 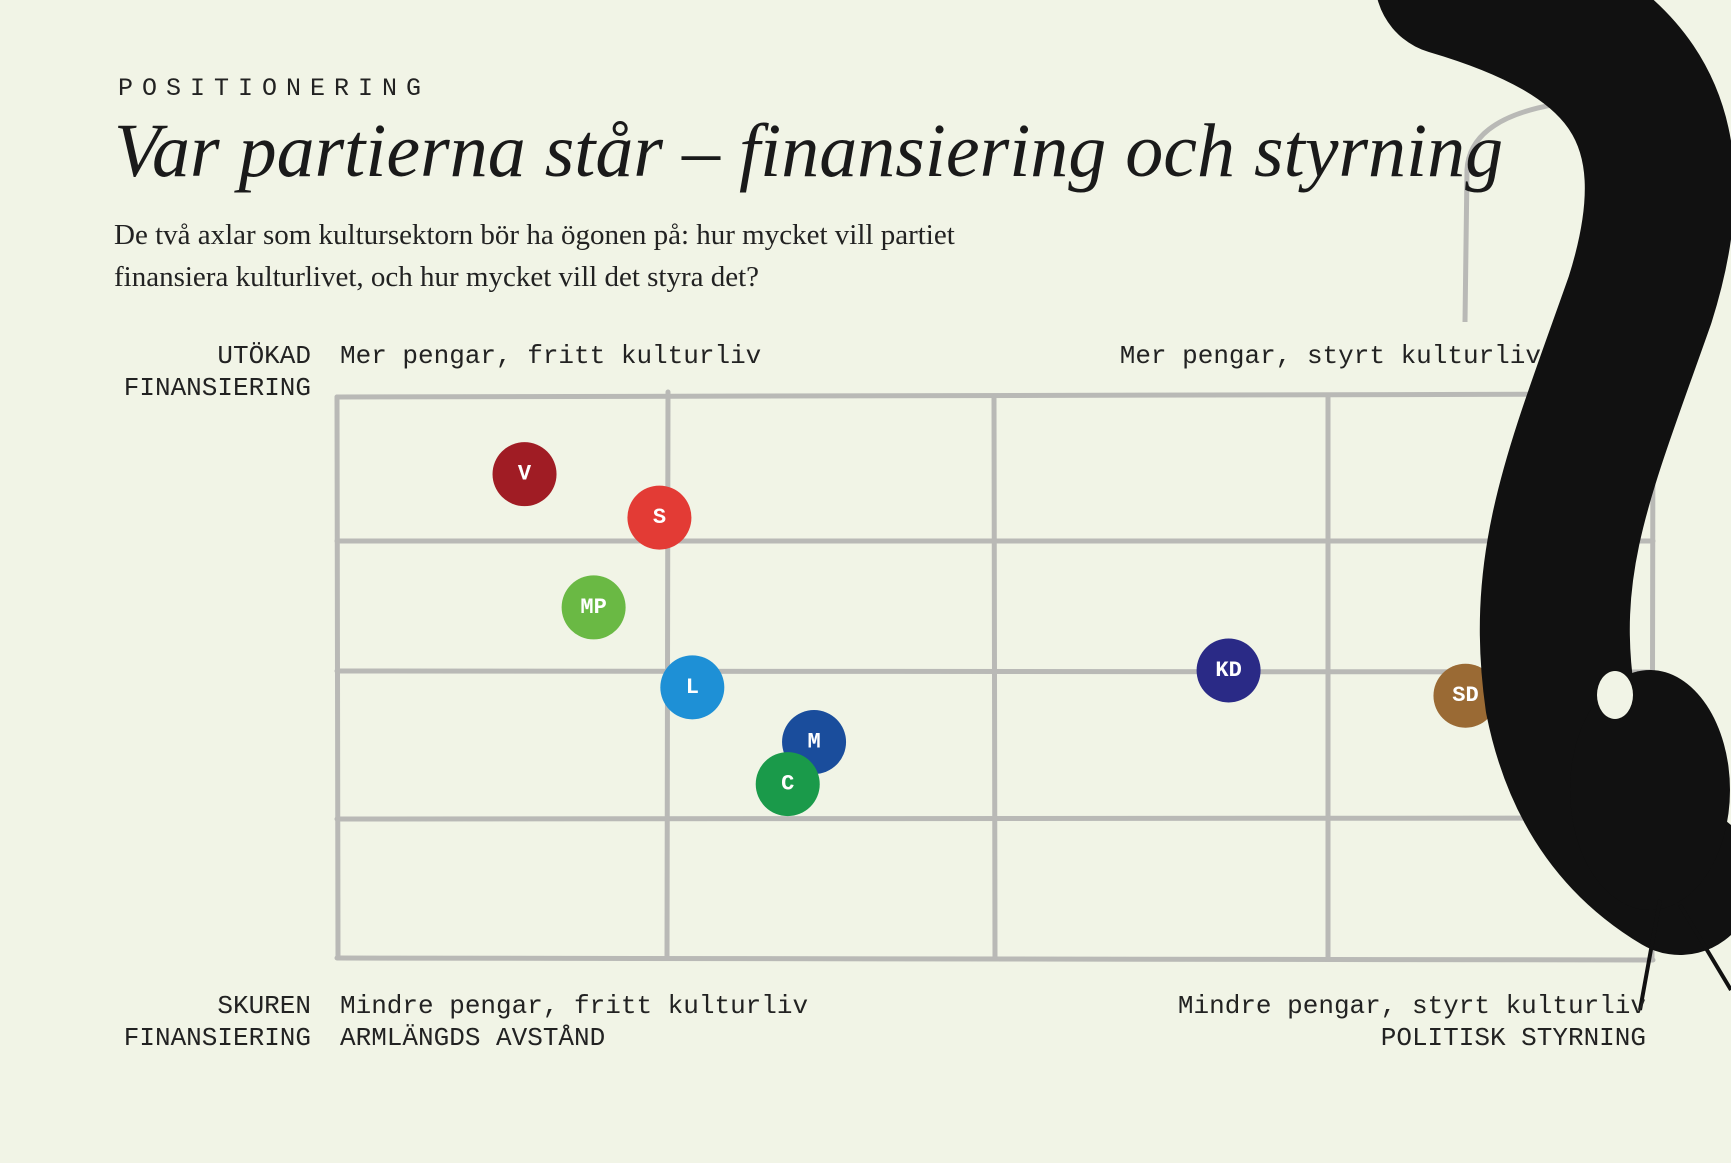 What do you see at coordinates (217, 372) in the screenshot?
I see `y-label-high: UTÖKAD FINANSIERING` at bounding box center [217, 372].